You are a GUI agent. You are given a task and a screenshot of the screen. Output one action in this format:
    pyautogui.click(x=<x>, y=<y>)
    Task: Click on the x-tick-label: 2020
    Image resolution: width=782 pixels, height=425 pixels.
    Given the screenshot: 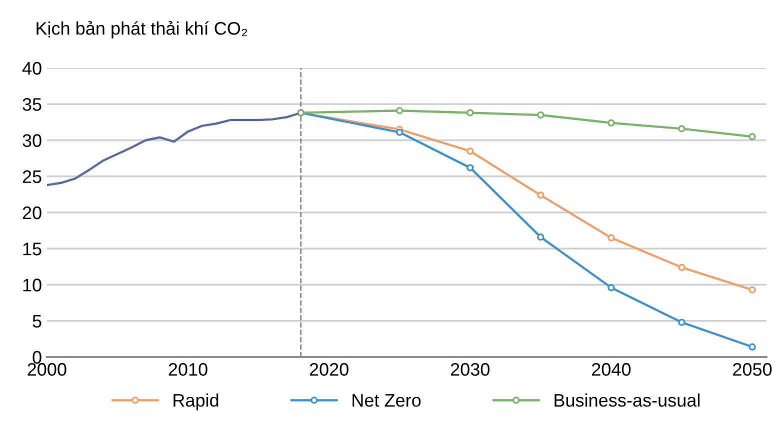 What is the action you would take?
    pyautogui.click(x=329, y=369)
    